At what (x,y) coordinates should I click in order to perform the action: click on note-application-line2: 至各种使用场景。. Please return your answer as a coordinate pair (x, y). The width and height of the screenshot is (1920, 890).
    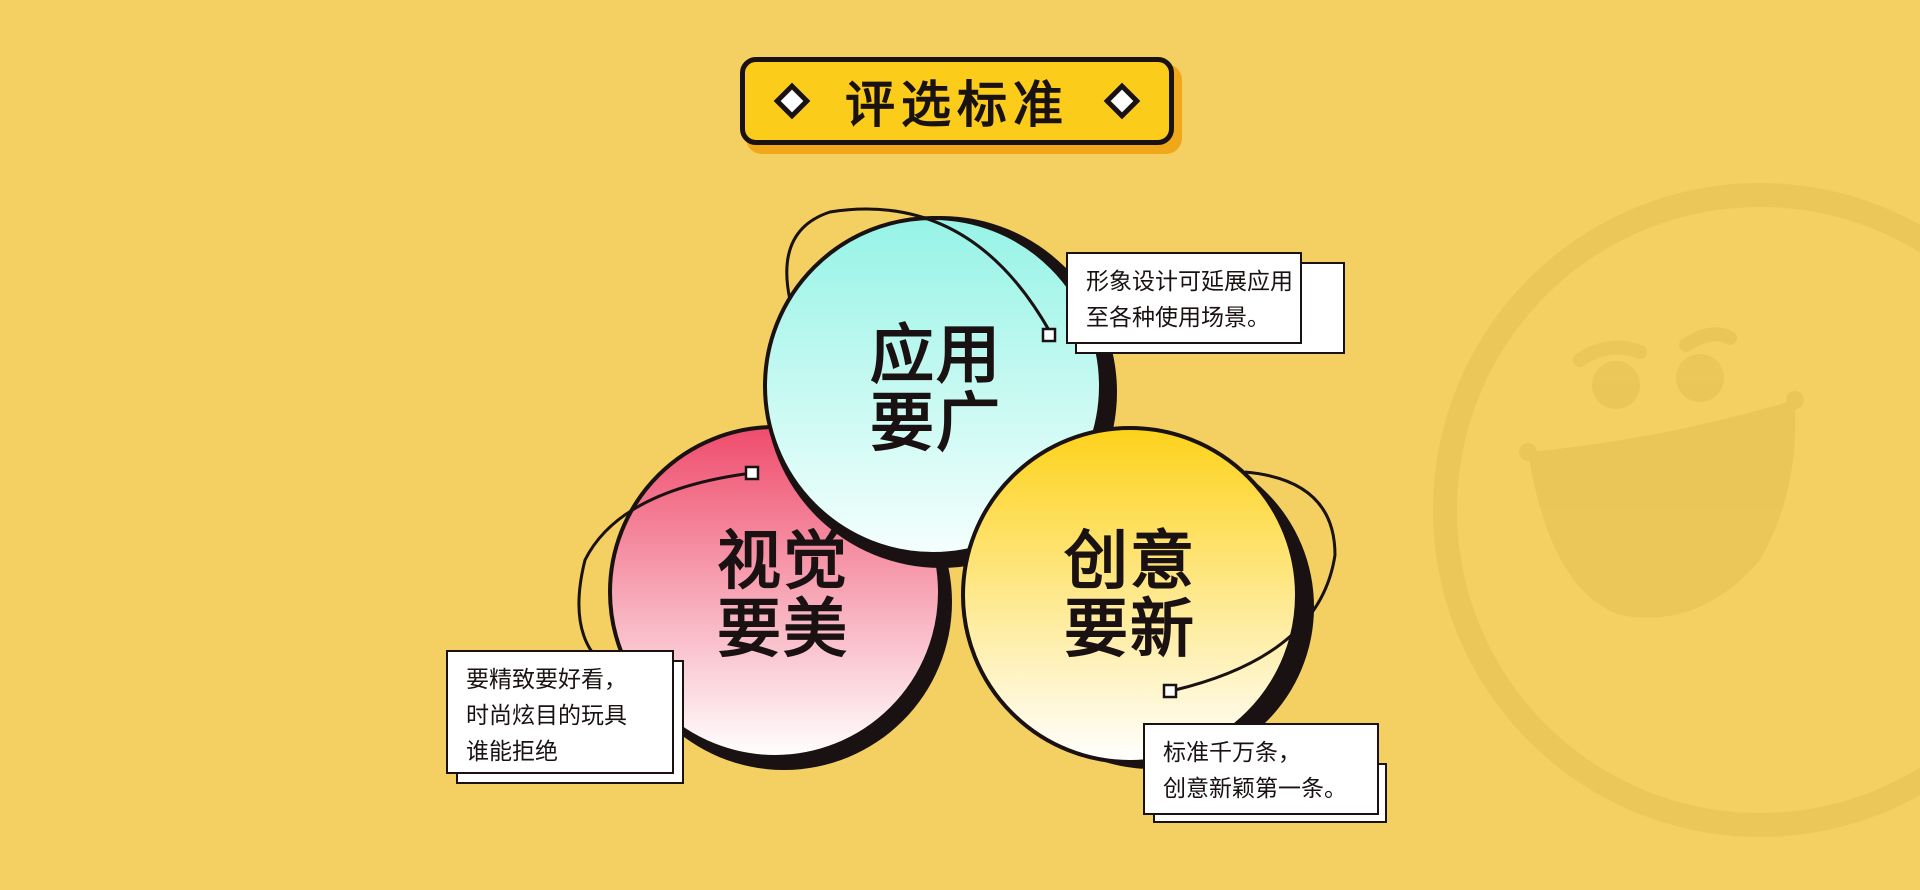
    Looking at the image, I should click on (1178, 318).